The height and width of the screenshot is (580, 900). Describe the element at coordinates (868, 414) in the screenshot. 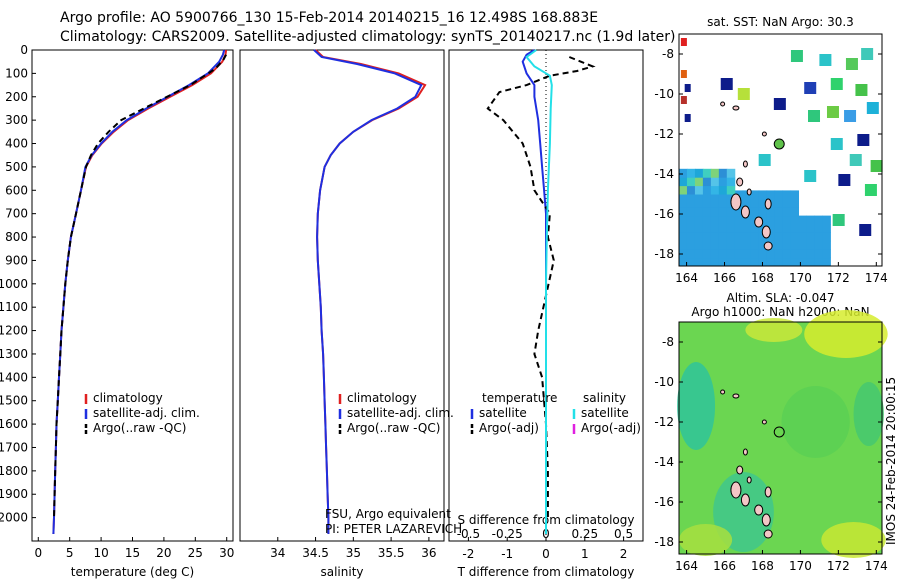

I see `sla-field-patch` at that location.